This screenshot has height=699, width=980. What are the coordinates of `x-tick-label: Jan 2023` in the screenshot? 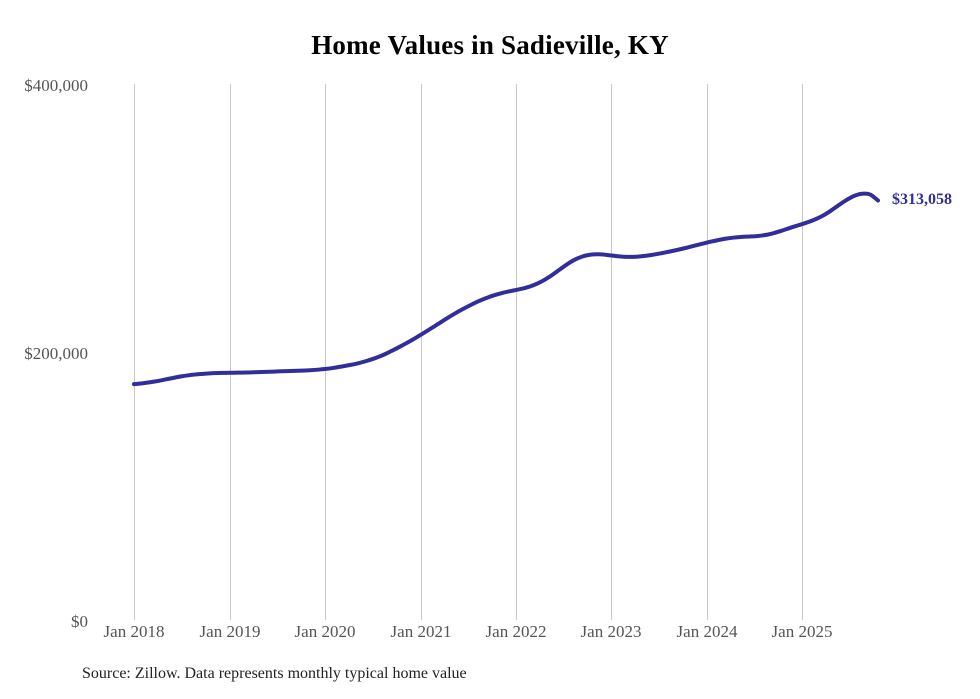 It's located at (611, 631).